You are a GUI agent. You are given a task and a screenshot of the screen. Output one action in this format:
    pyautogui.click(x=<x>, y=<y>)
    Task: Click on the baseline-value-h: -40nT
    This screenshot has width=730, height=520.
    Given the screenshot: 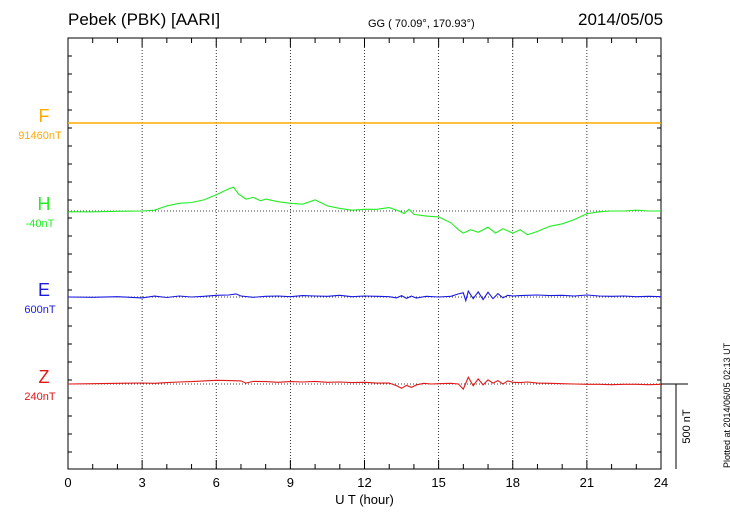 What is the action you would take?
    pyautogui.click(x=40, y=224)
    